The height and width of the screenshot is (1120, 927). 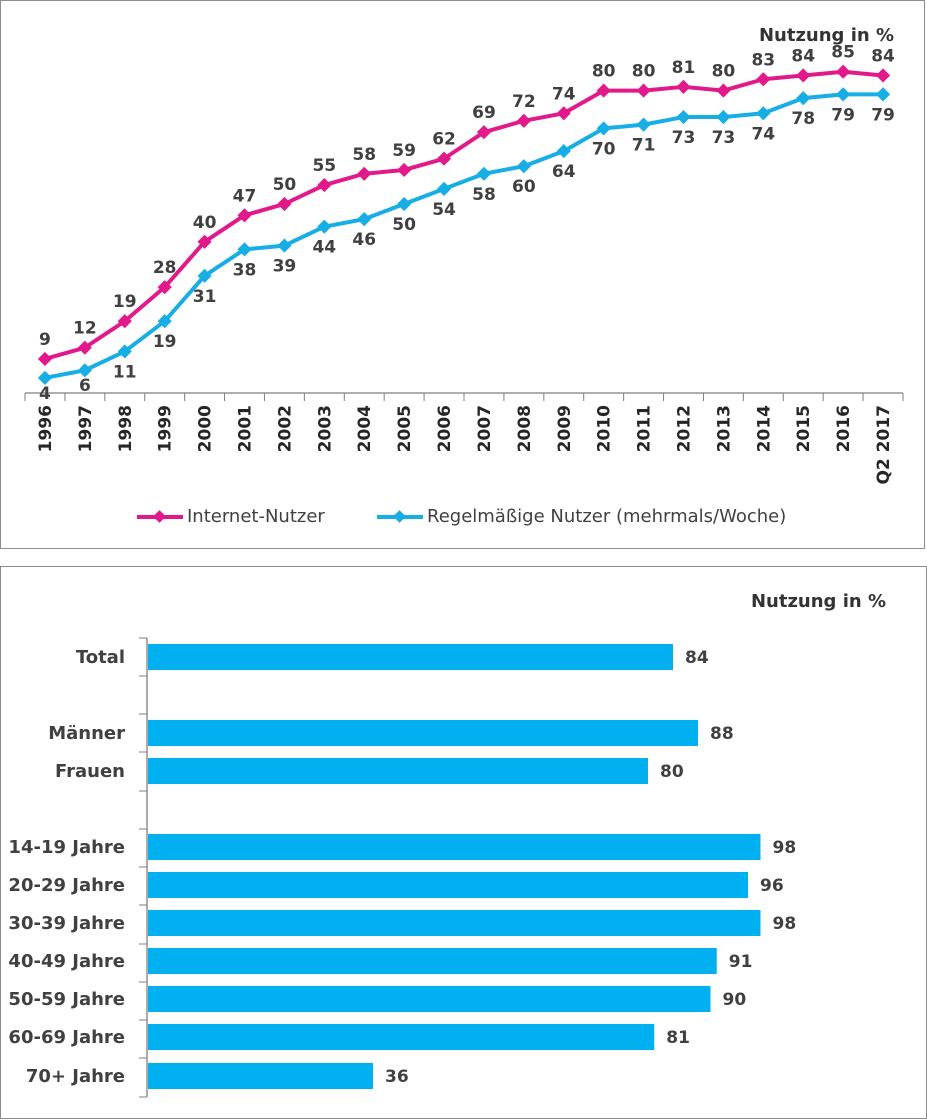 What do you see at coordinates (86, 428) in the screenshot?
I see `x-tick-label: 1997` at bounding box center [86, 428].